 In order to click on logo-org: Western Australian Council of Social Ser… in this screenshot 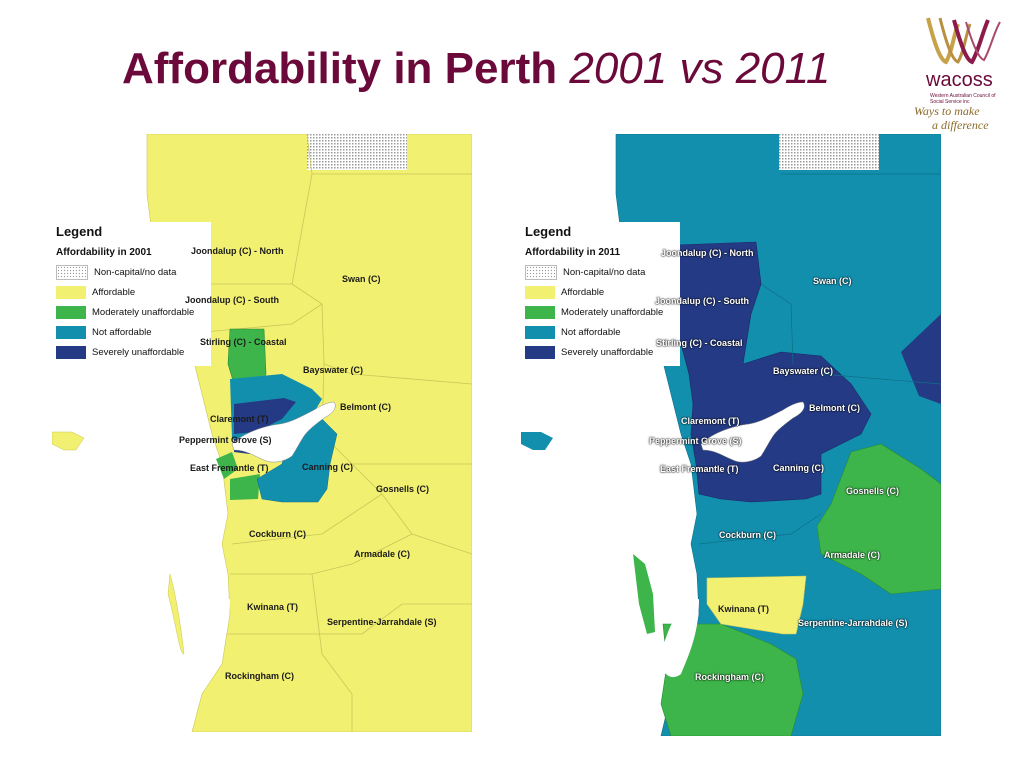, I will do `click(963, 99)`.